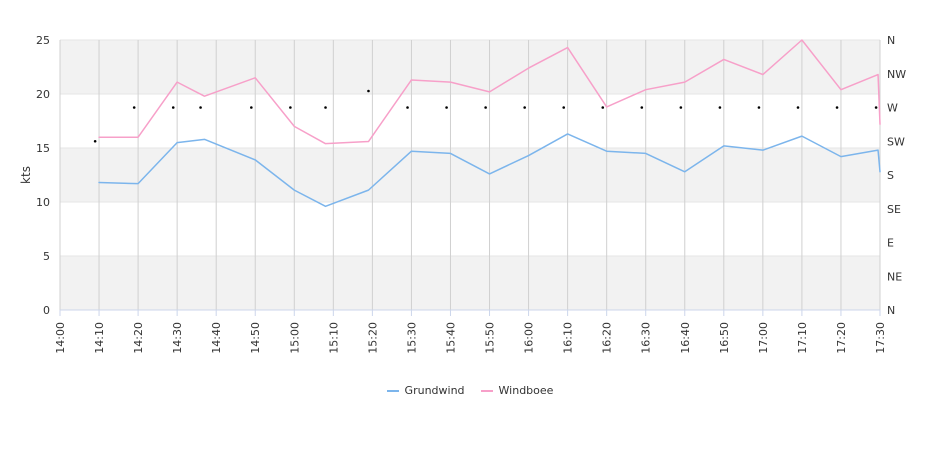 This screenshot has width=940, height=450. Describe the element at coordinates (99, 338) in the screenshot. I see `x-tick-label: 14:10` at that location.